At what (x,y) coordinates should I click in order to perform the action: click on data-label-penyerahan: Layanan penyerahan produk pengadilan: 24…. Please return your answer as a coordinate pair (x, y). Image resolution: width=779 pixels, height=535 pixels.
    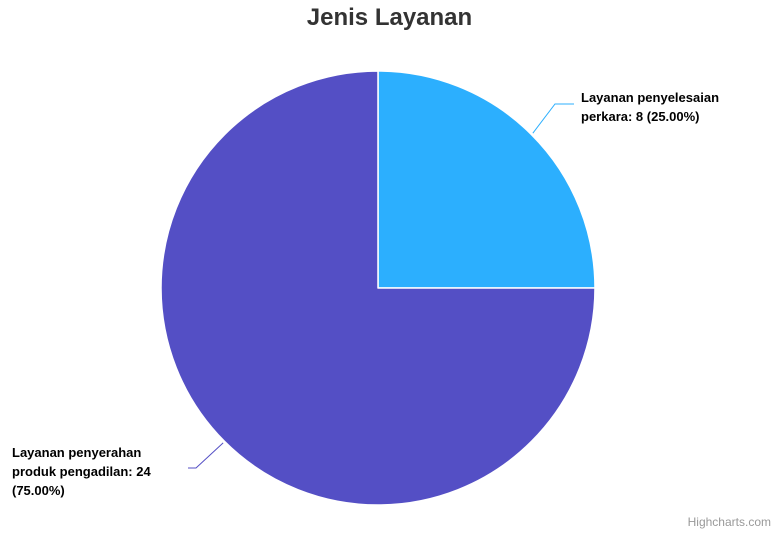
    Looking at the image, I should click on (81, 471).